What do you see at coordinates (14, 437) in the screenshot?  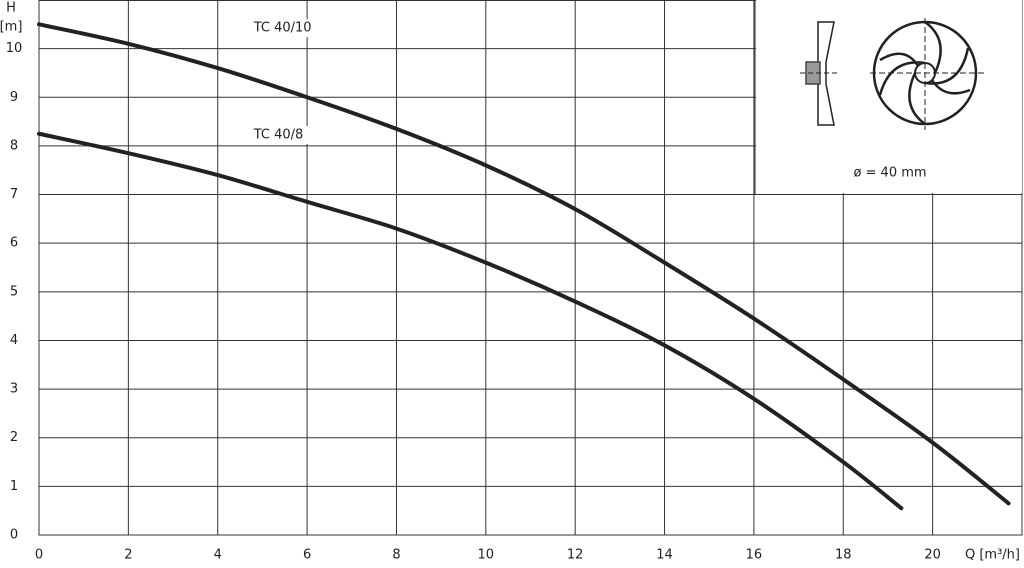 I see `y-tick-label: 2` at bounding box center [14, 437].